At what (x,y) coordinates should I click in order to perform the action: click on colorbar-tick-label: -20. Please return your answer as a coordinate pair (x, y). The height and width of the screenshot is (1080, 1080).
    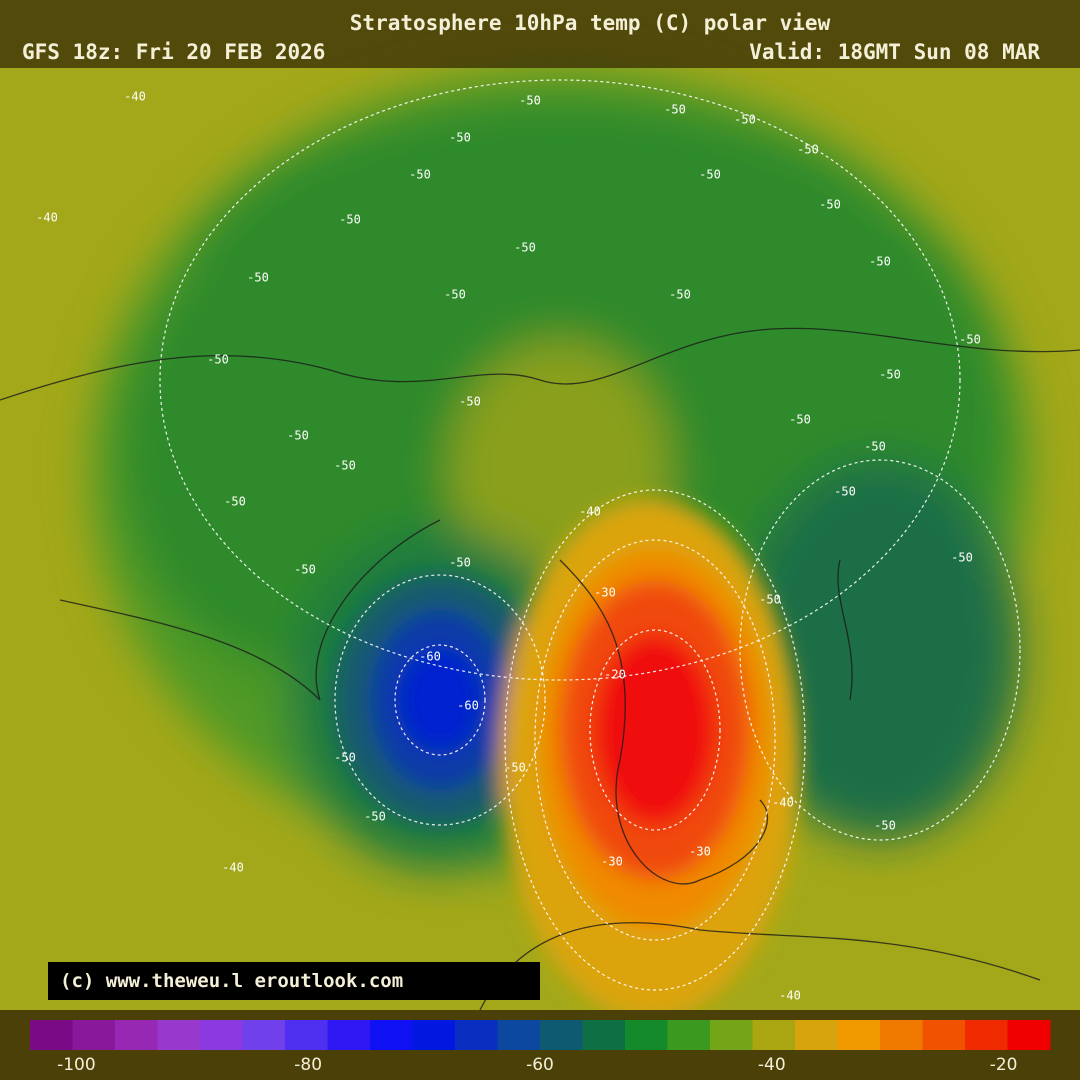
    Looking at the image, I should click on (1004, 1065).